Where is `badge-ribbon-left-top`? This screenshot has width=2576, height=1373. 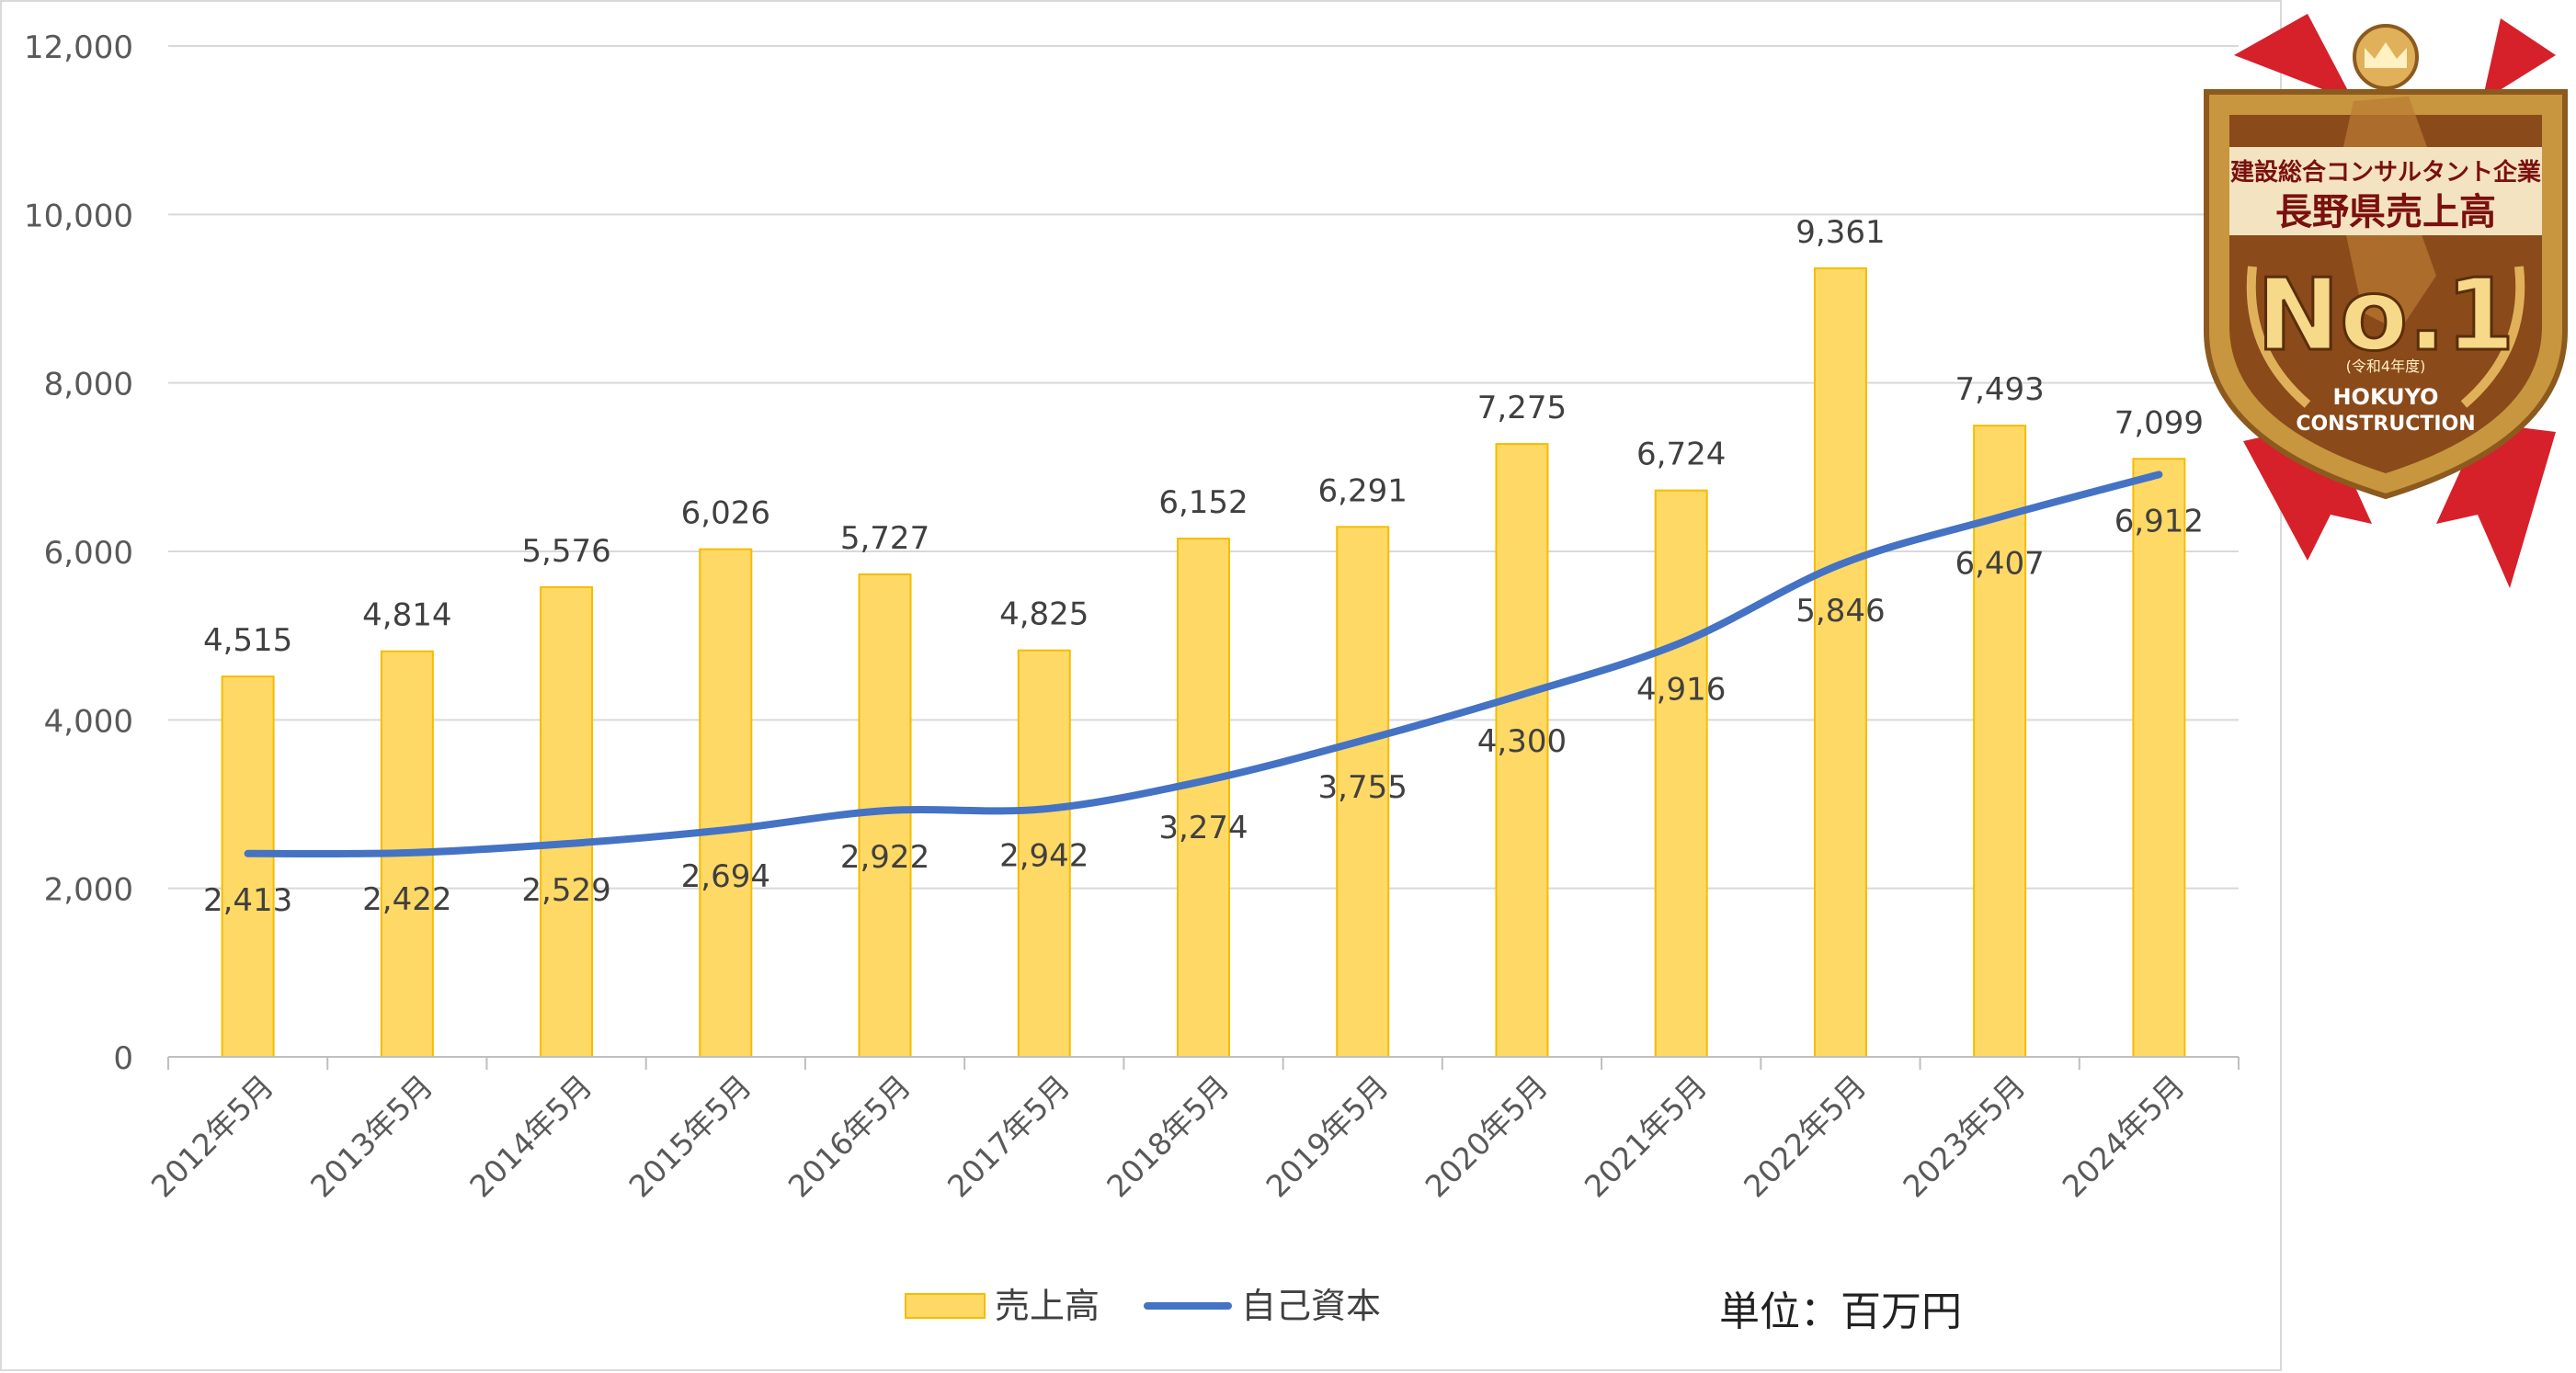
badge-ribbon-left-top is located at coordinates (2294, 57).